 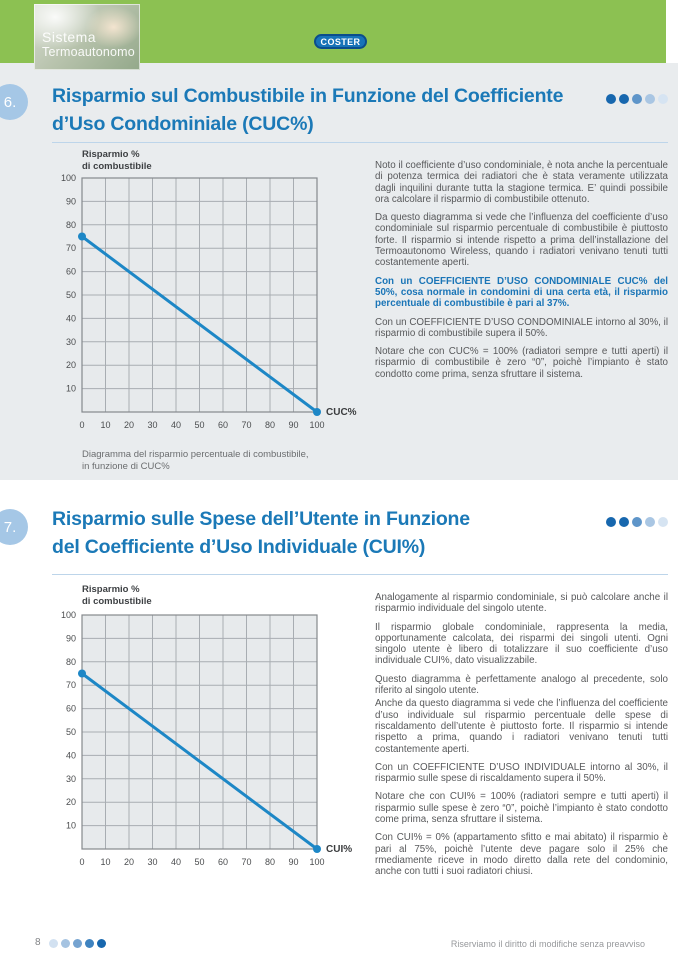 I want to click on coster-logo: COSTER, so click(x=340, y=41).